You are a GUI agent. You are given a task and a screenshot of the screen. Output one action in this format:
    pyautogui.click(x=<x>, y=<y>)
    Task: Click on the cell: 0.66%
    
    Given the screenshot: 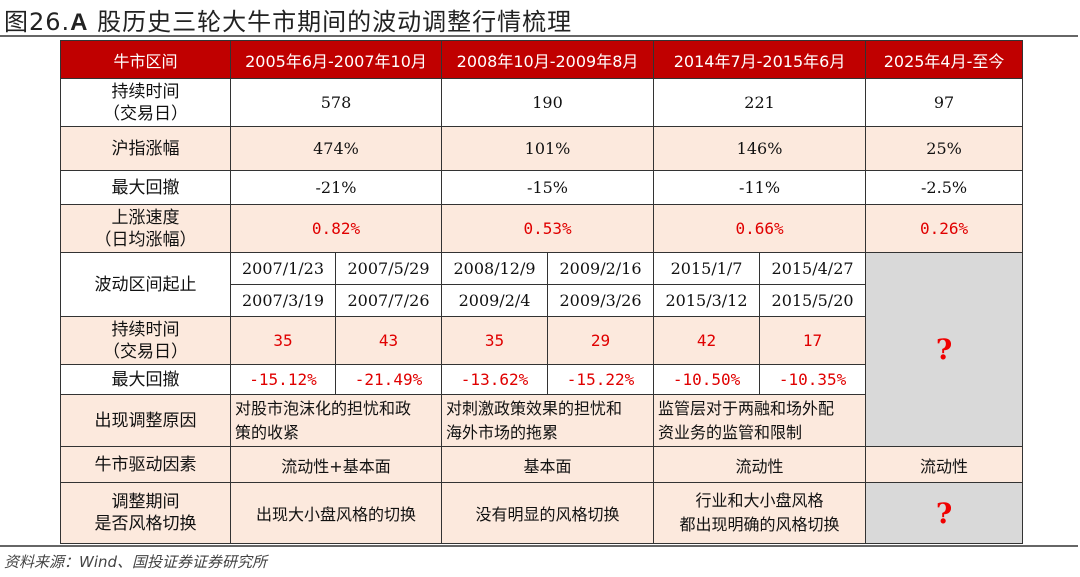 What is the action you would take?
    pyautogui.click(x=760, y=228)
    